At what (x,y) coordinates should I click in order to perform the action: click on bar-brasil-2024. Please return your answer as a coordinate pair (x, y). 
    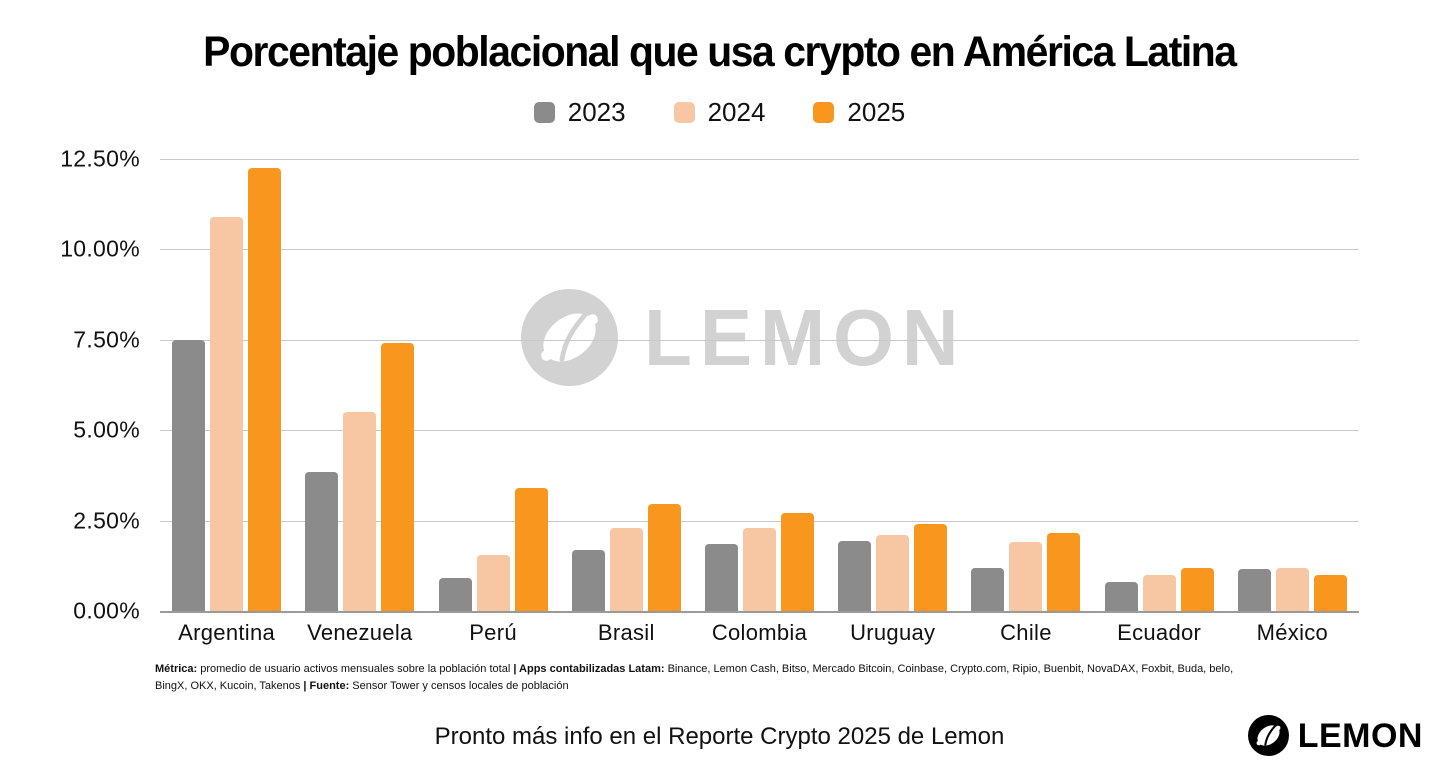
    Looking at the image, I should click on (626, 569).